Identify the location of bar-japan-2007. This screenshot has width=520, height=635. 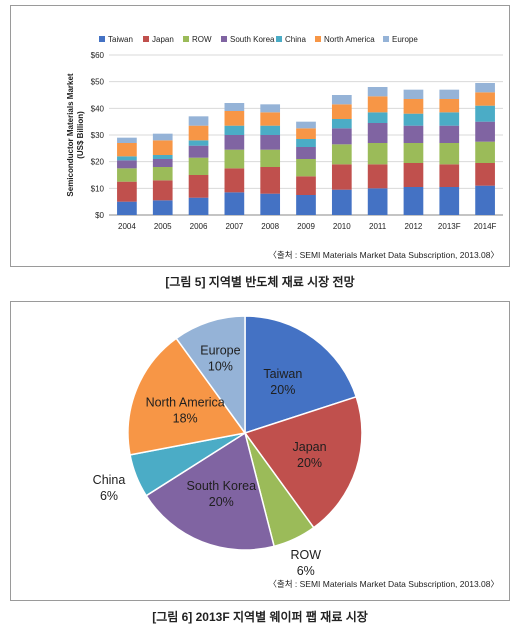
(234, 180).